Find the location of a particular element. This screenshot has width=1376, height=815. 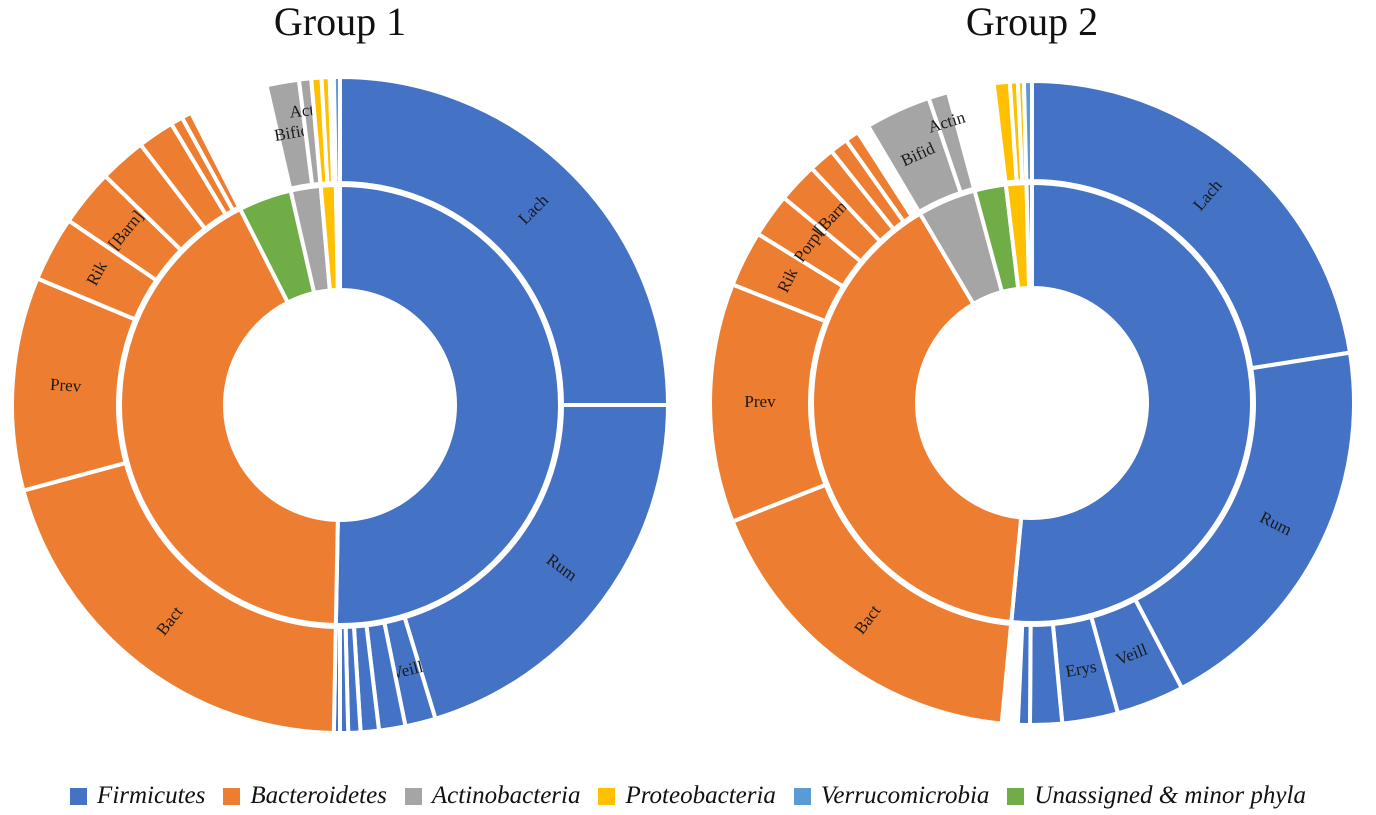

outer-segment-actin is located at coordinates (951, 142).